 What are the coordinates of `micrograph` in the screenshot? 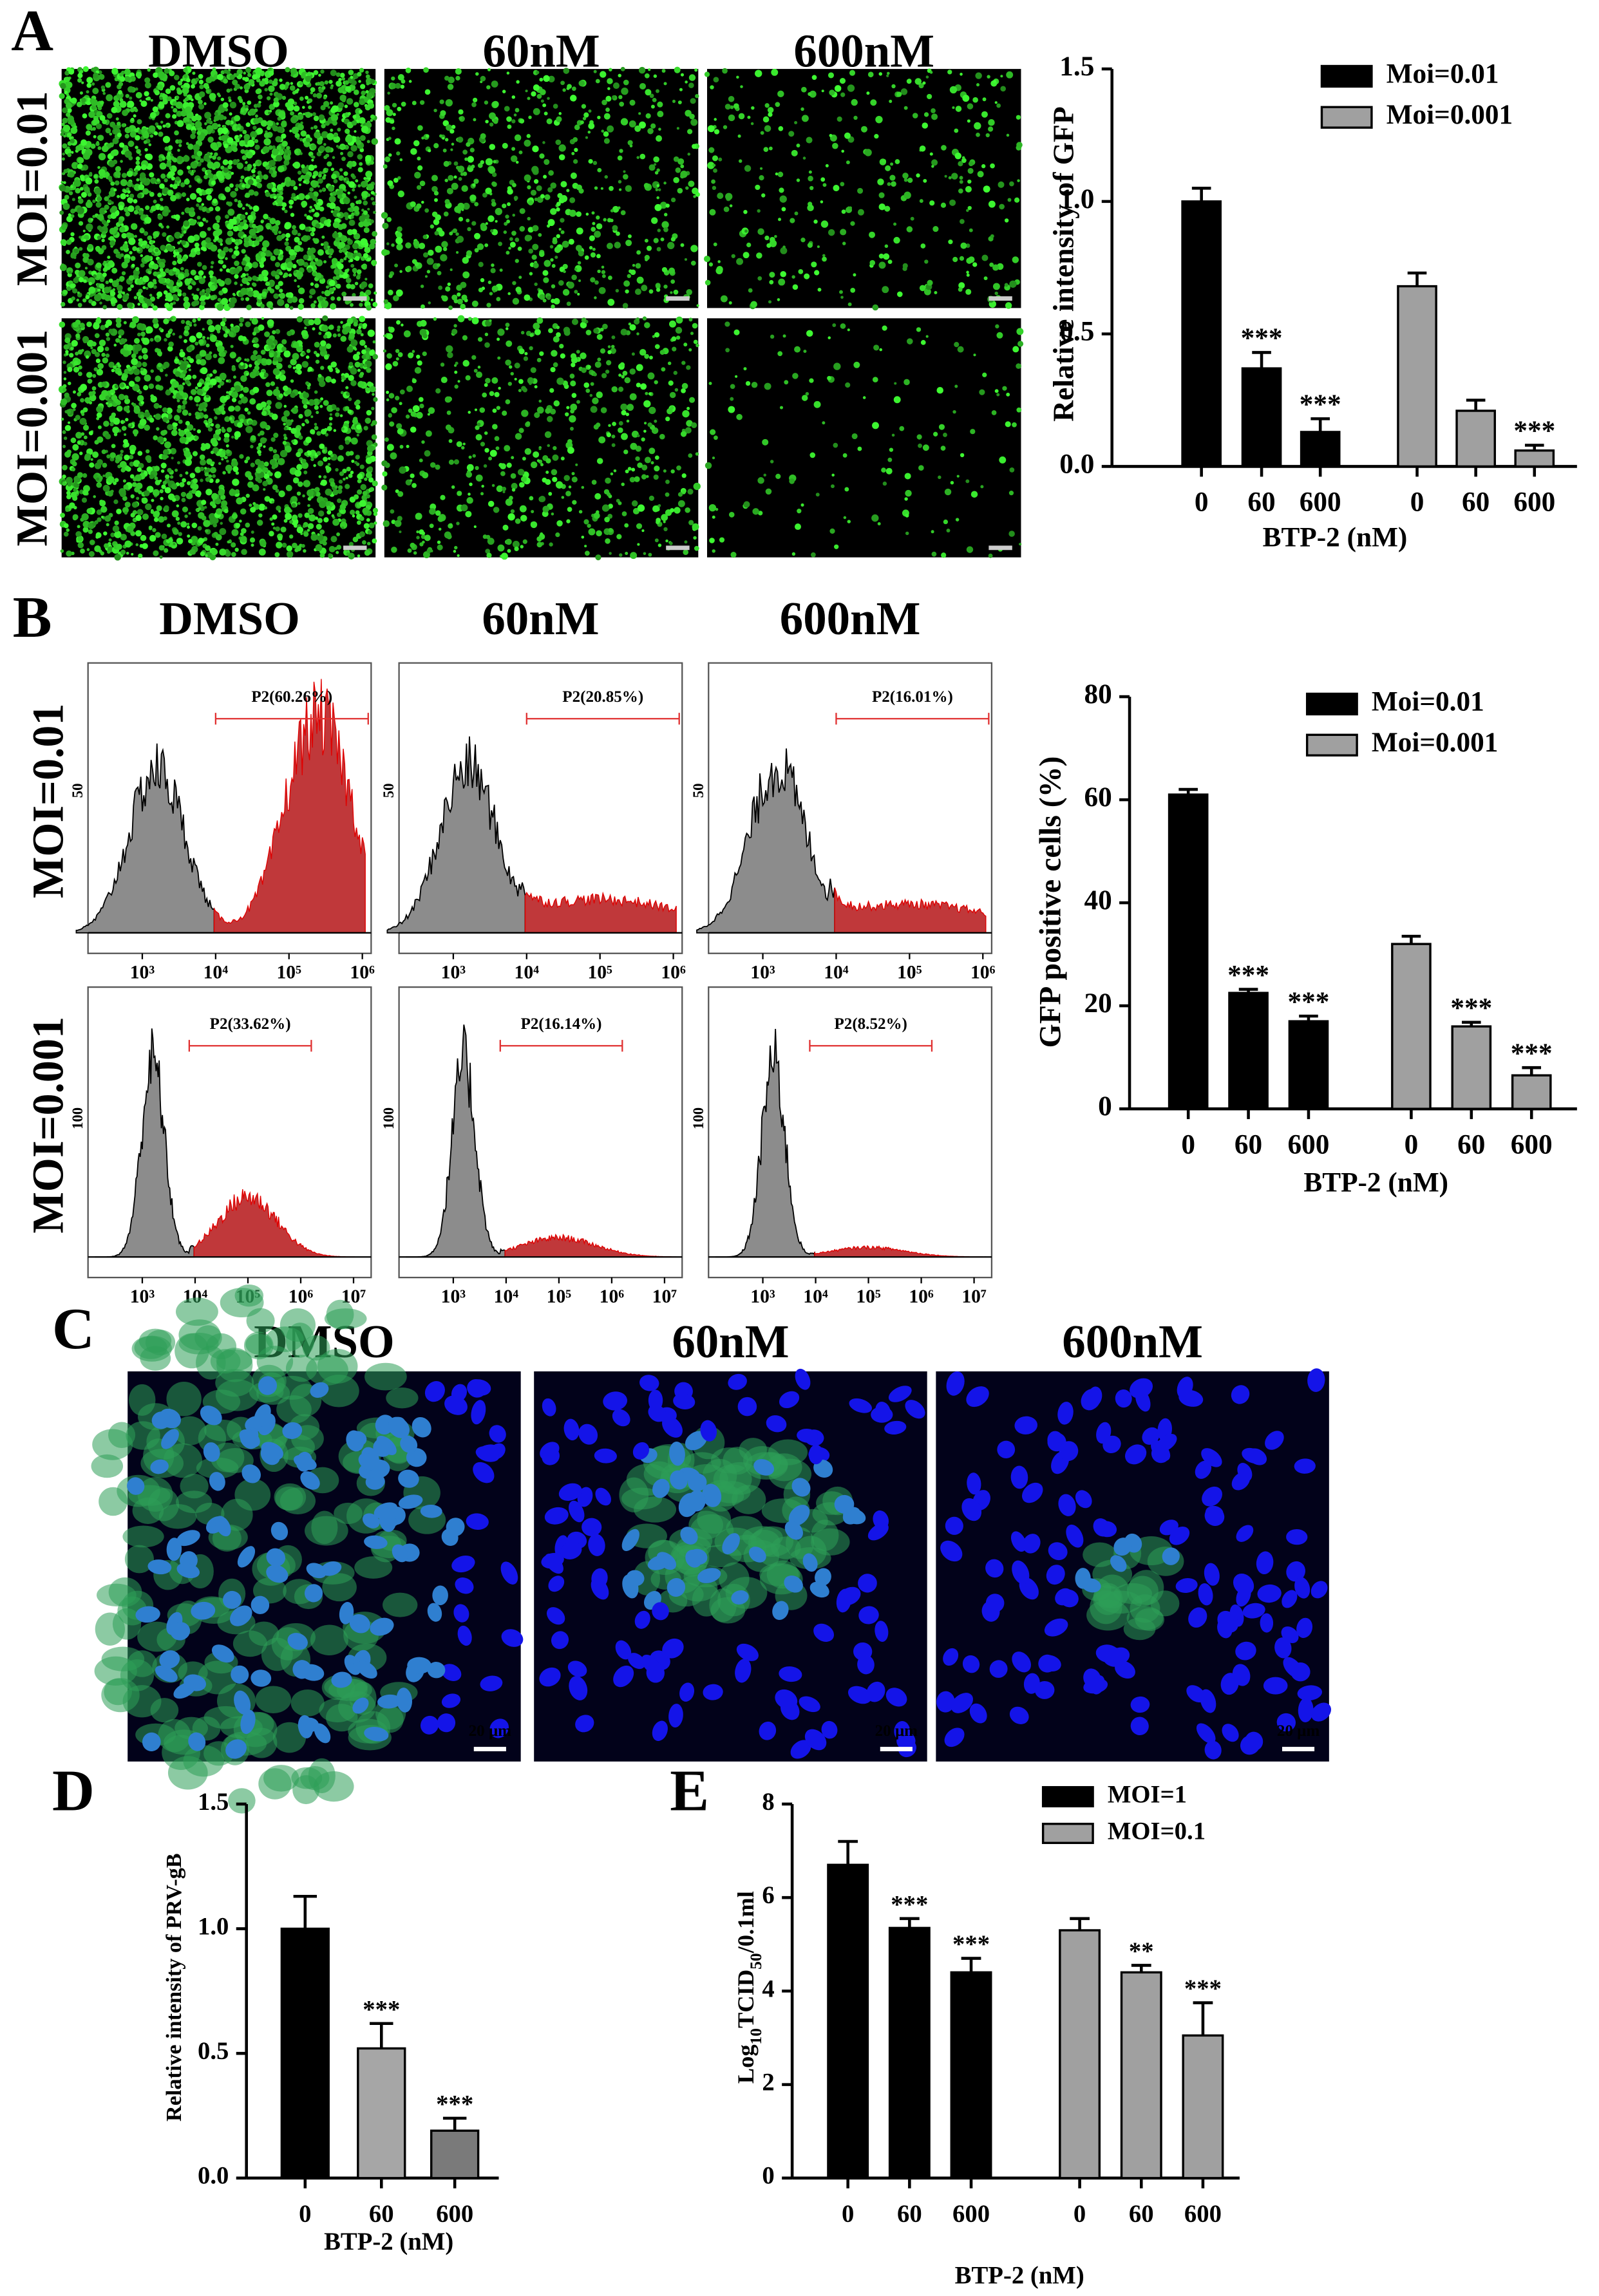 It's located at (219, 189).